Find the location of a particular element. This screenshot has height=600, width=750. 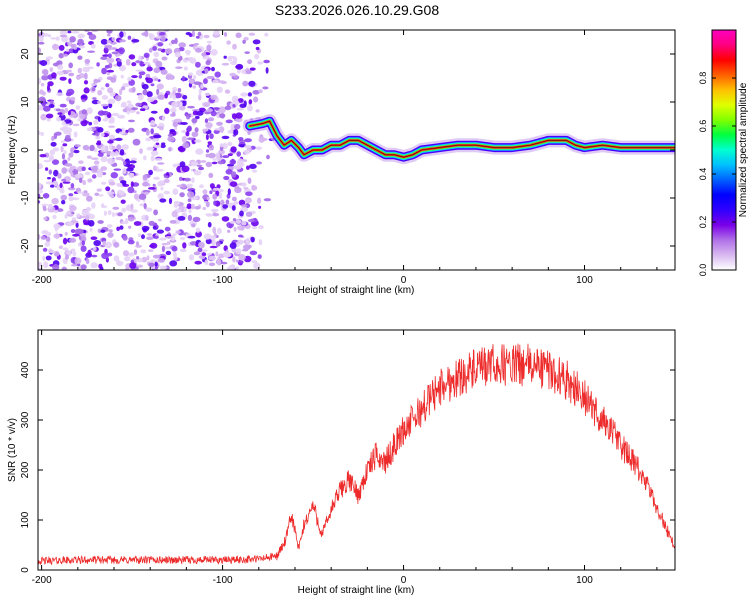

snr-x-label: Height of straight line (km) is located at coordinates (356, 590).